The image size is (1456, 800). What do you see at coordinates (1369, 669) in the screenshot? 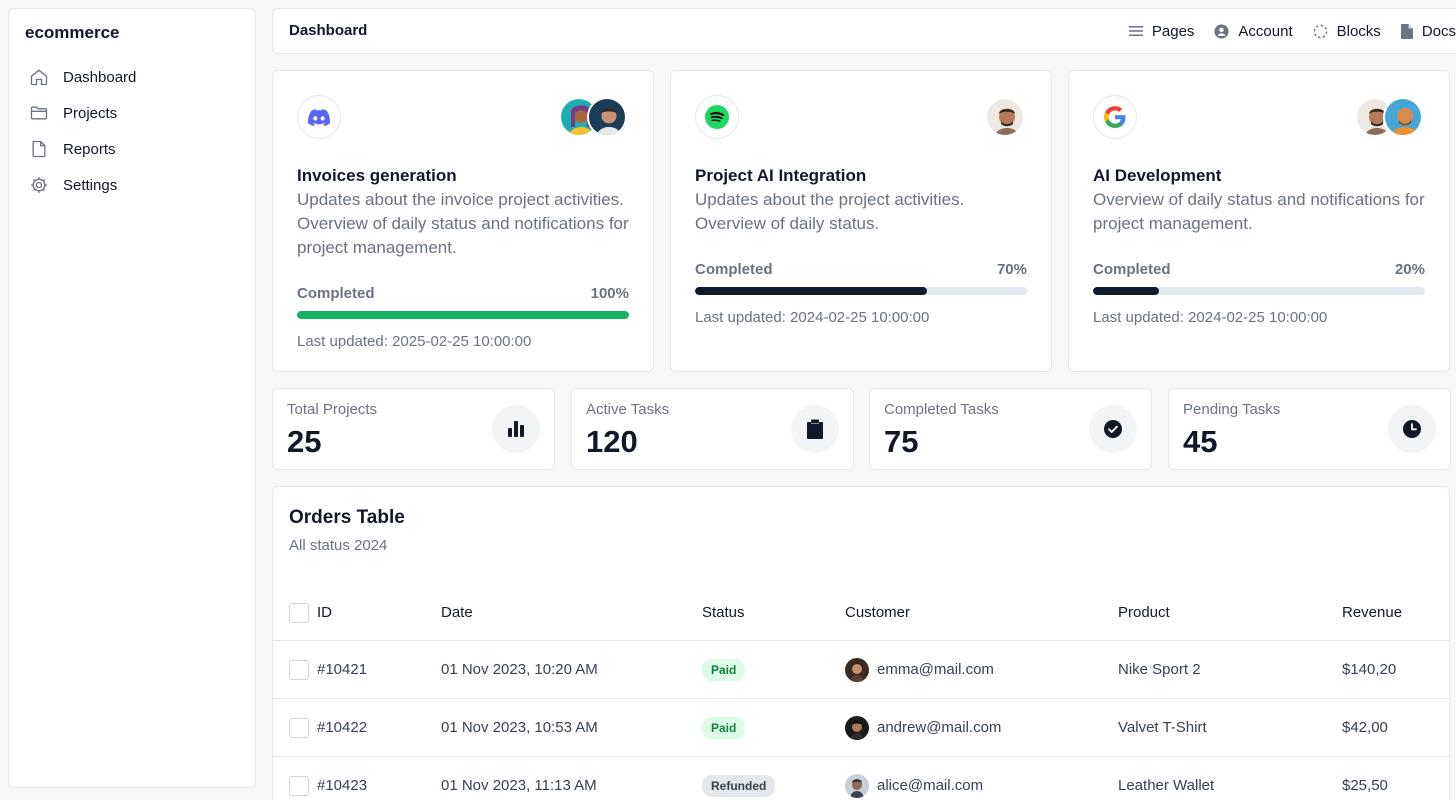
I see `revenue-value: $140,20` at bounding box center [1369, 669].